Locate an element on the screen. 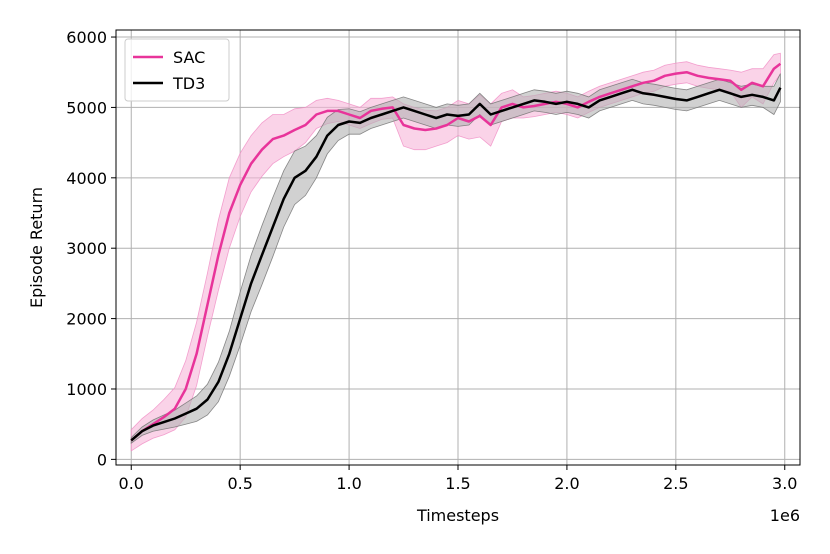 The image size is (830, 554). x-tick-label: 1.0 is located at coordinates (348, 483).